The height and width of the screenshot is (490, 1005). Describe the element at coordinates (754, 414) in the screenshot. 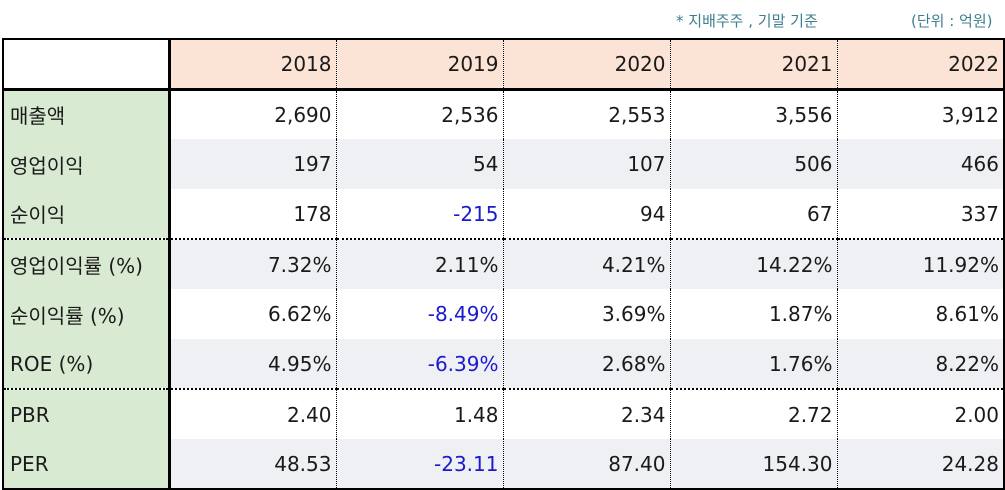

I see `value-cell: 2.72` at that location.